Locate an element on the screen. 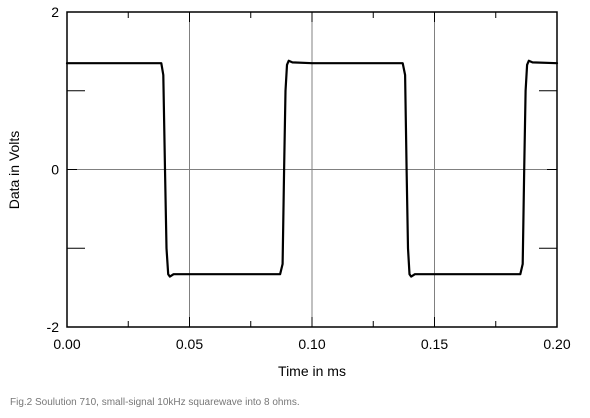 This screenshot has width=590, height=418. x-tick-label: 0.20 is located at coordinates (556, 344).